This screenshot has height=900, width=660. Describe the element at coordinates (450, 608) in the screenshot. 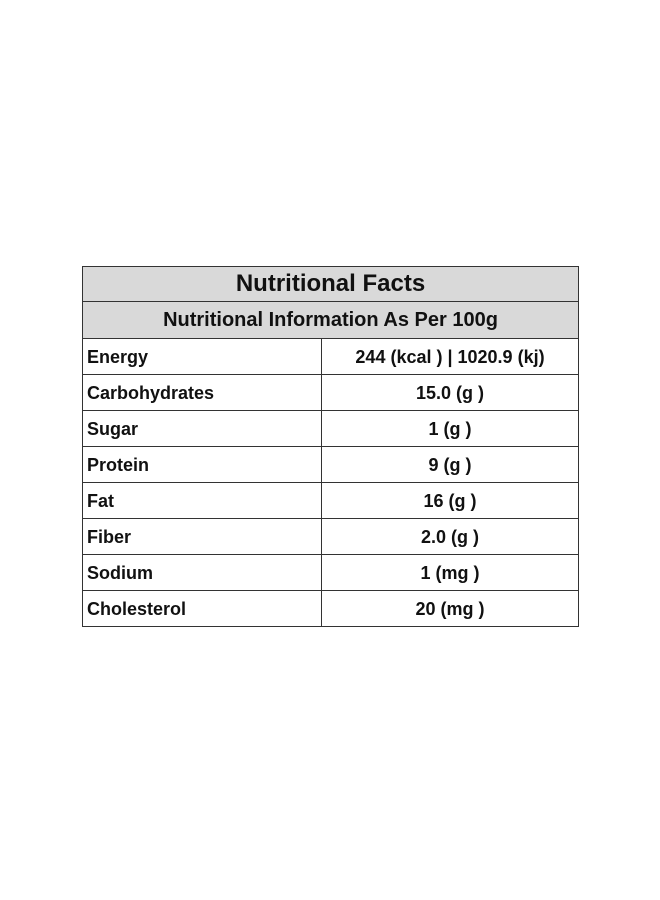

I see `nutrient-amount: 20 (mg )` at that location.